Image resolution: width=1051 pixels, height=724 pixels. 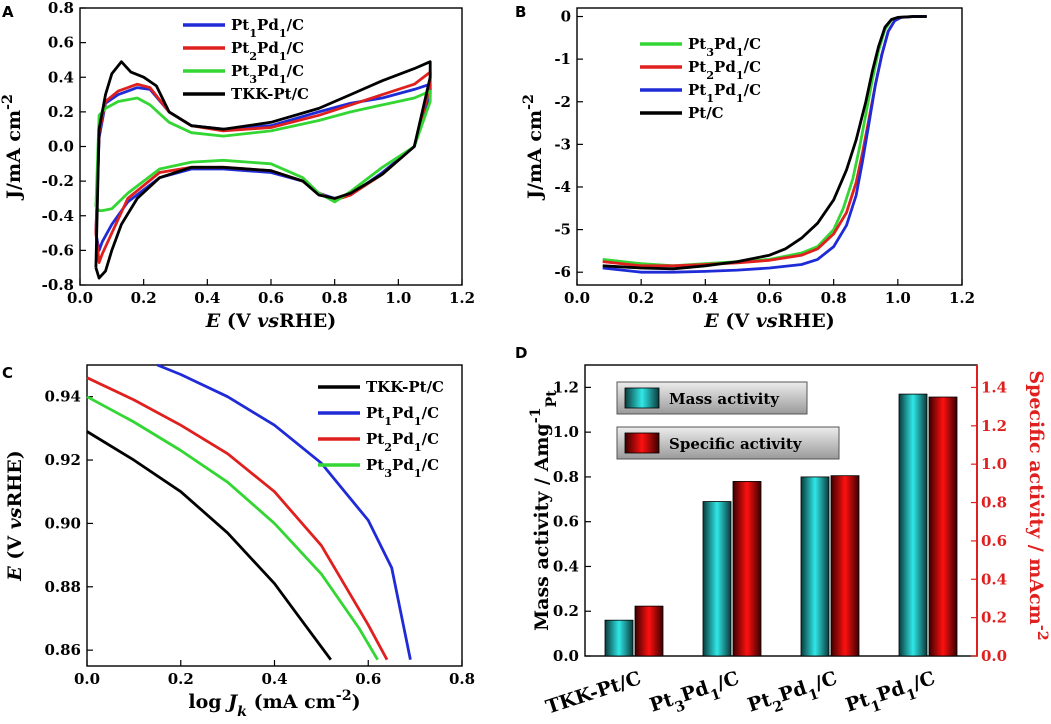 What do you see at coordinates (462, 298) in the screenshot?
I see `x-tick-label: 1.2` at bounding box center [462, 298].